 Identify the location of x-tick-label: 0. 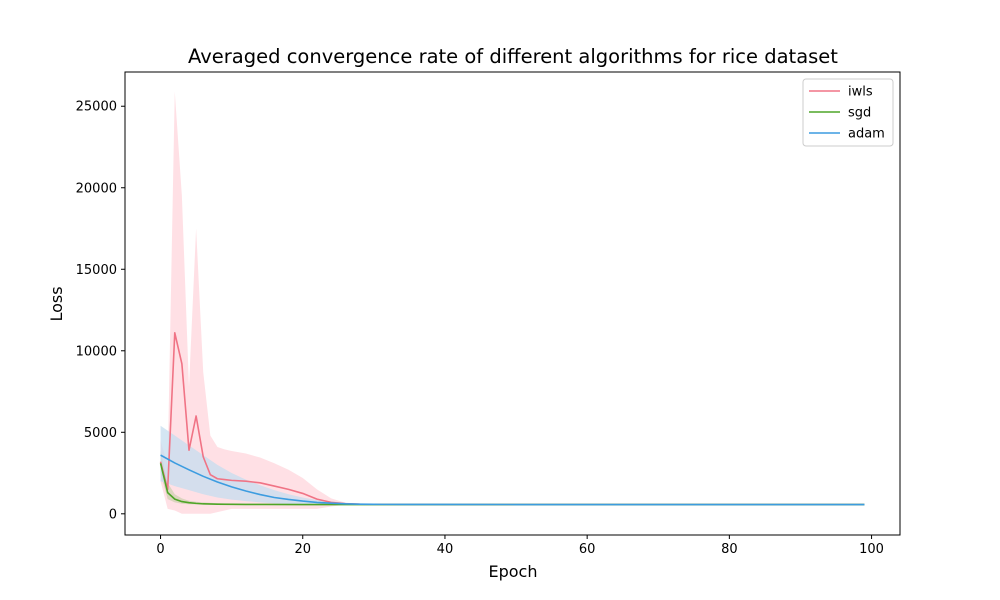
(160, 549).